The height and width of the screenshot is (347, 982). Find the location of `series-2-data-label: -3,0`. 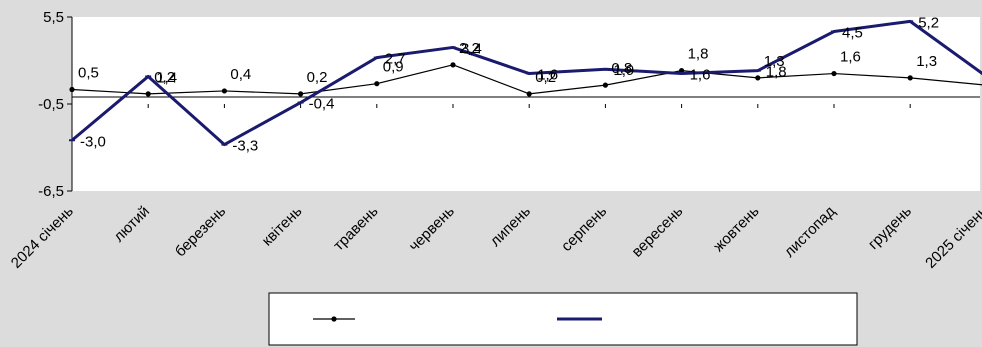

series-2-data-label: -3,0 is located at coordinates (93, 141).